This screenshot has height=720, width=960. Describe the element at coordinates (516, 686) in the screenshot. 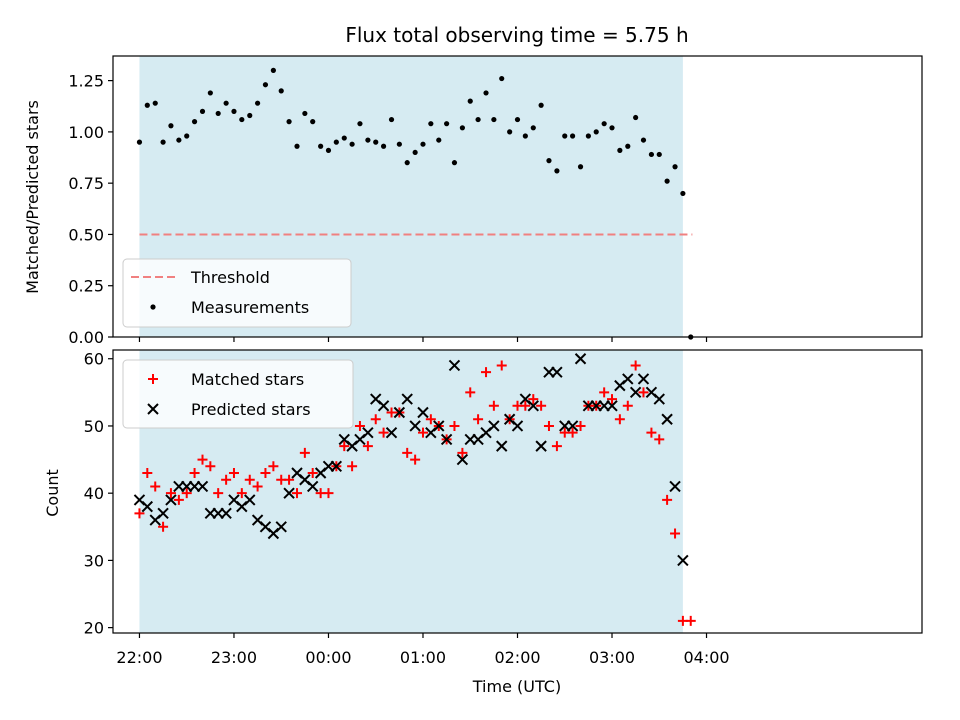

I see `x-axis-label: Time (UTC)` at that location.